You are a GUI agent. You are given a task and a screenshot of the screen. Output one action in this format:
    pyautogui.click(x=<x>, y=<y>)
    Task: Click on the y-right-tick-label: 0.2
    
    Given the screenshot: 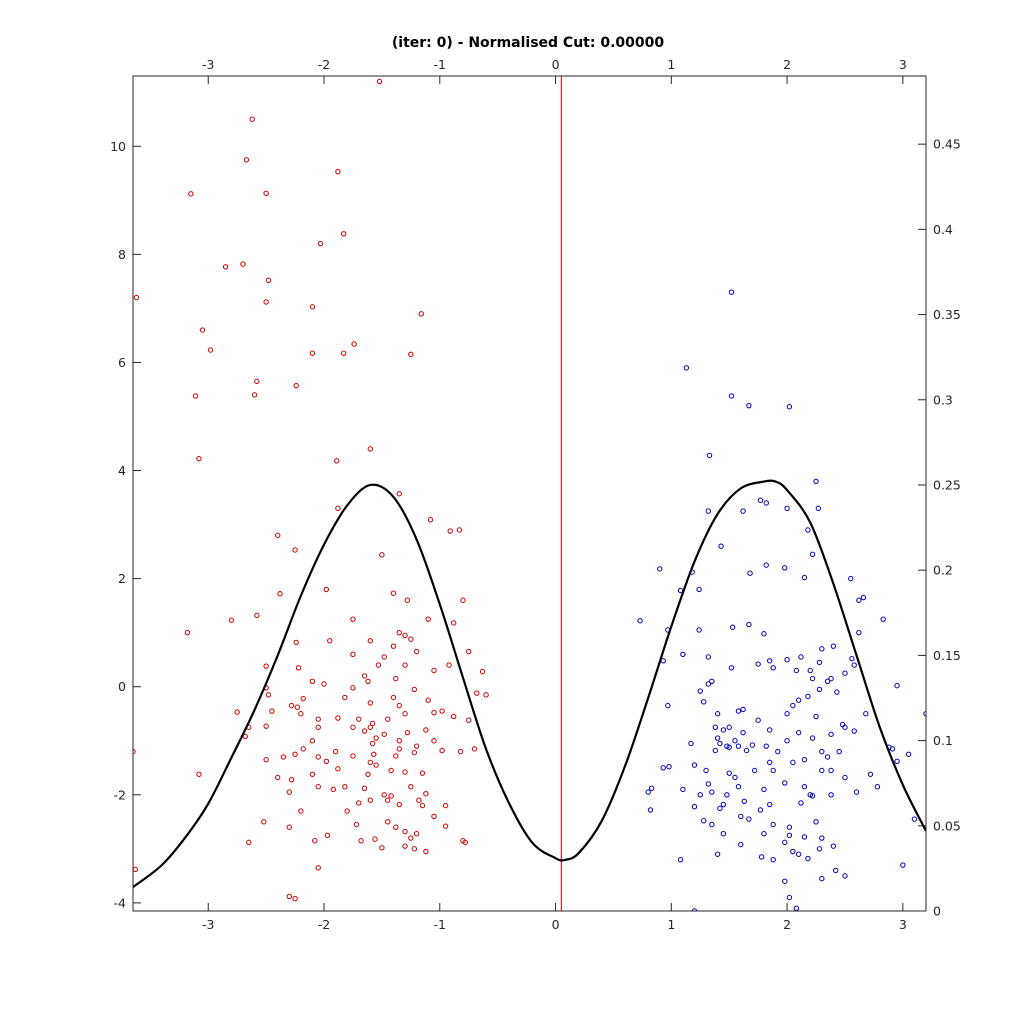 What is the action you would take?
    pyautogui.click(x=943, y=570)
    